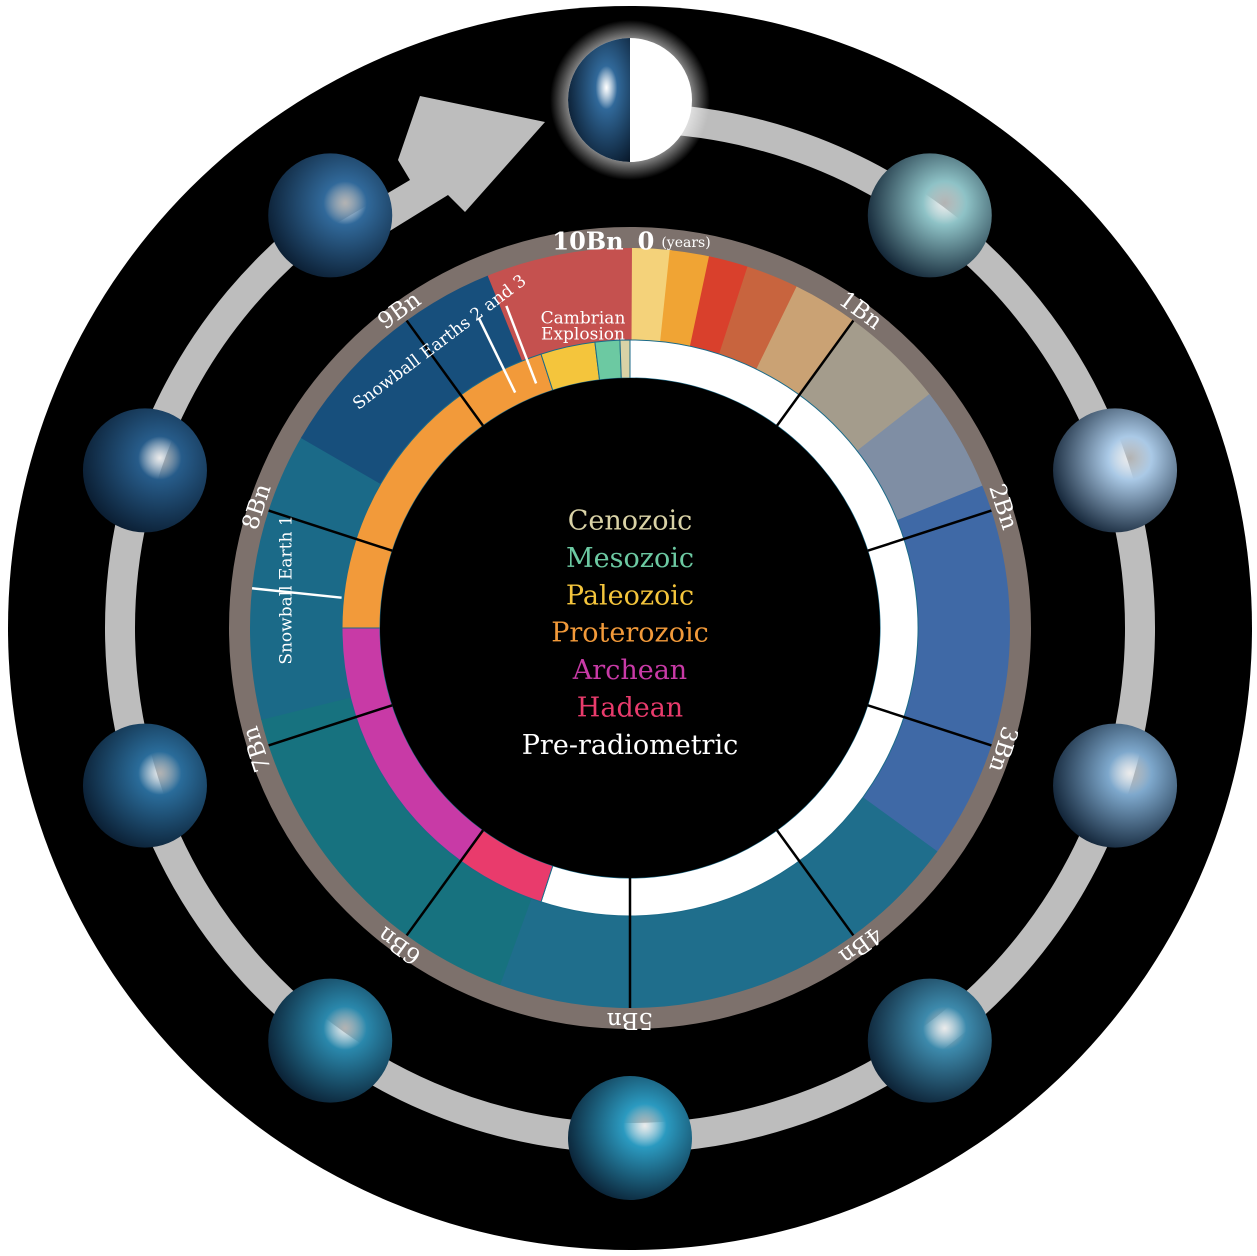 This screenshot has width=1257, height=1256. I want to click on planet-earth-half, so click(599, 100).